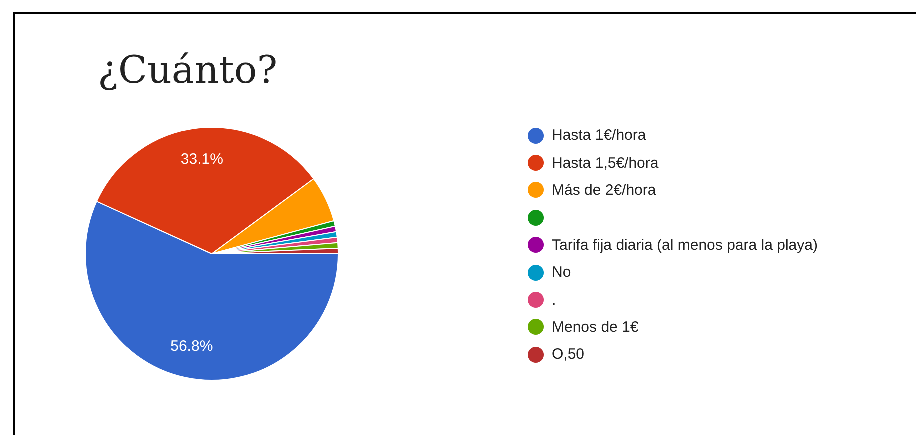  I want to click on legend-label: No, so click(562, 273).